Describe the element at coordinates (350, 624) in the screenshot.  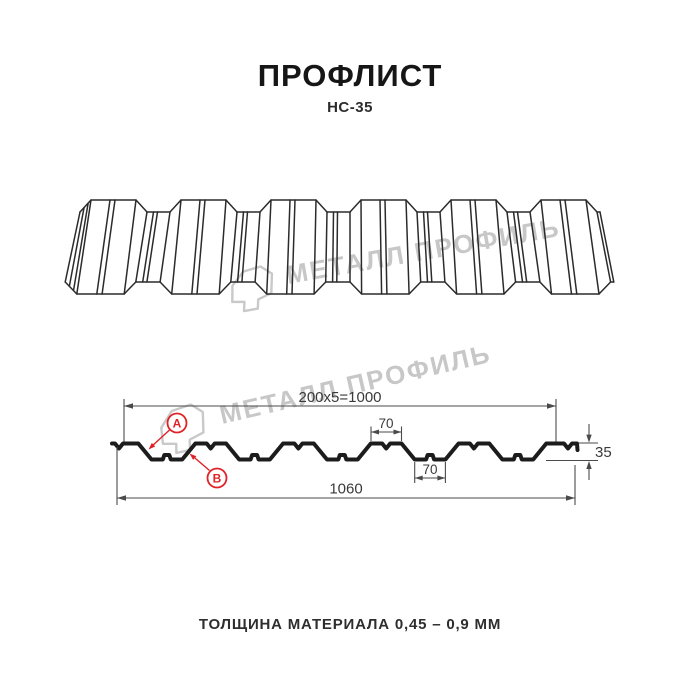
I see `thickness-note: ТОЛЩИНА МАТЕРИАЛА 0,45 – 0,9 ММ` at that location.